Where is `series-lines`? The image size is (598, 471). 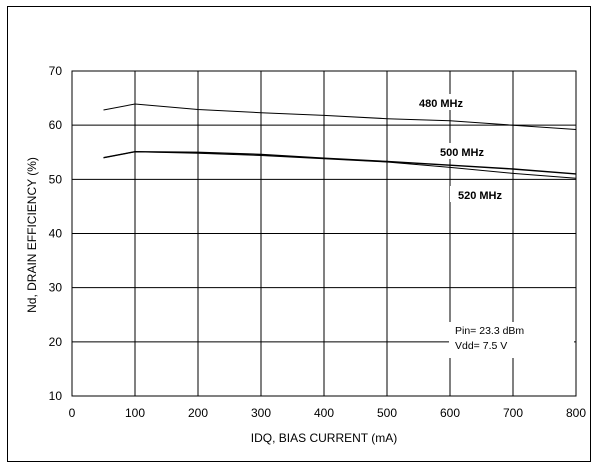
series-lines is located at coordinates (340, 141).